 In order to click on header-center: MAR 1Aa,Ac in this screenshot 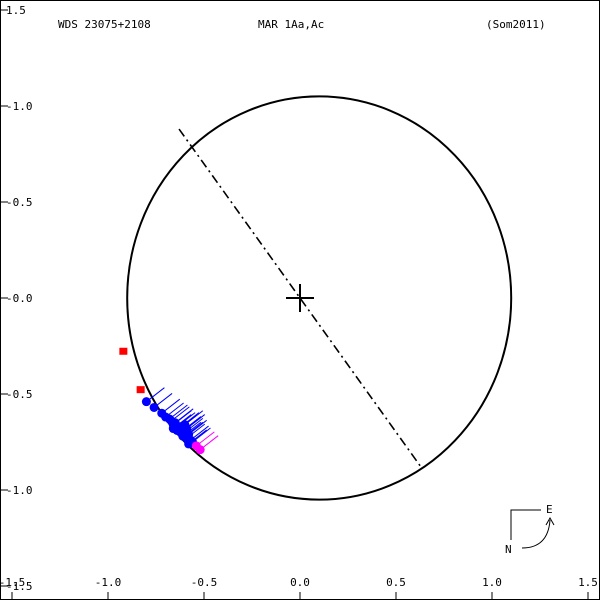, I will do `click(291, 24)`.